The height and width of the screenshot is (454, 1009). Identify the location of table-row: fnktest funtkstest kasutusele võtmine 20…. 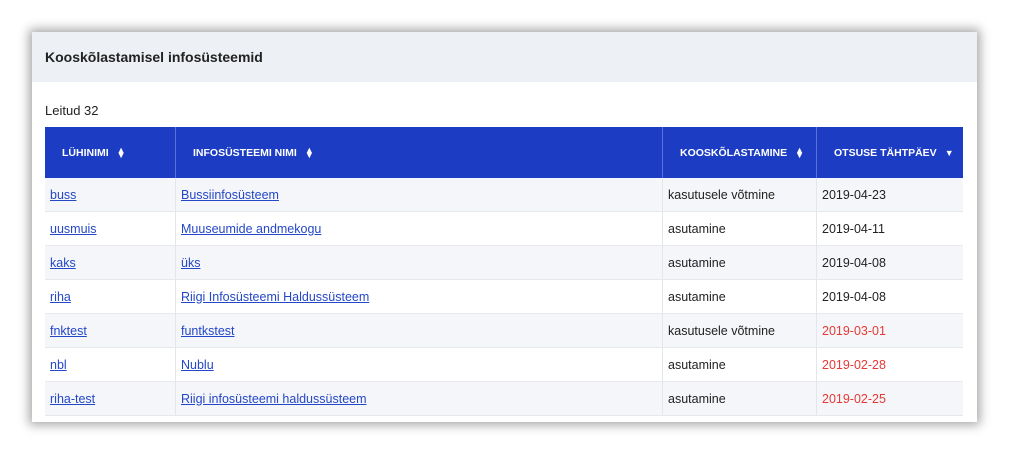
(504, 330).